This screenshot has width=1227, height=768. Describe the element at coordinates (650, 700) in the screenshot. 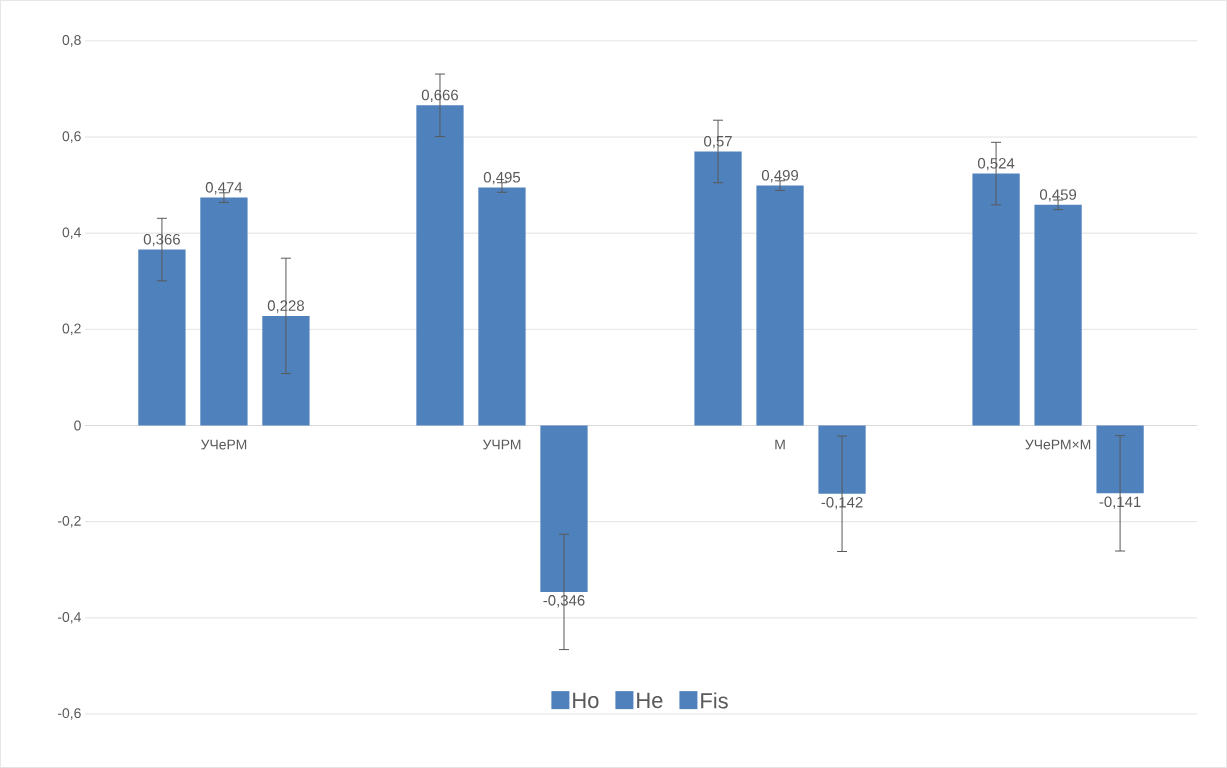

I see `legend-label: He` at that location.